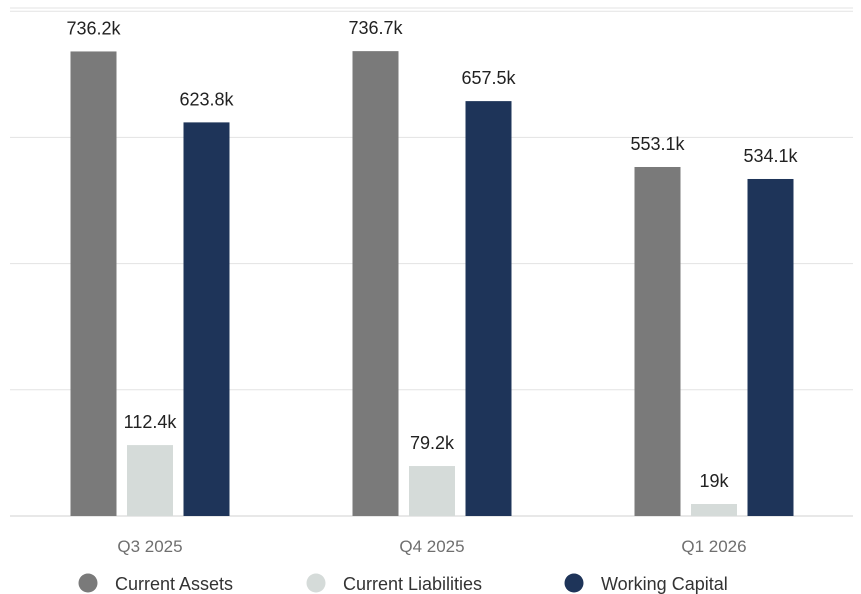 This screenshot has height=594, width=861. I want to click on x-axis-ticks: Q3 2025 Q4 2025 Q1 2026, so click(431, 546).